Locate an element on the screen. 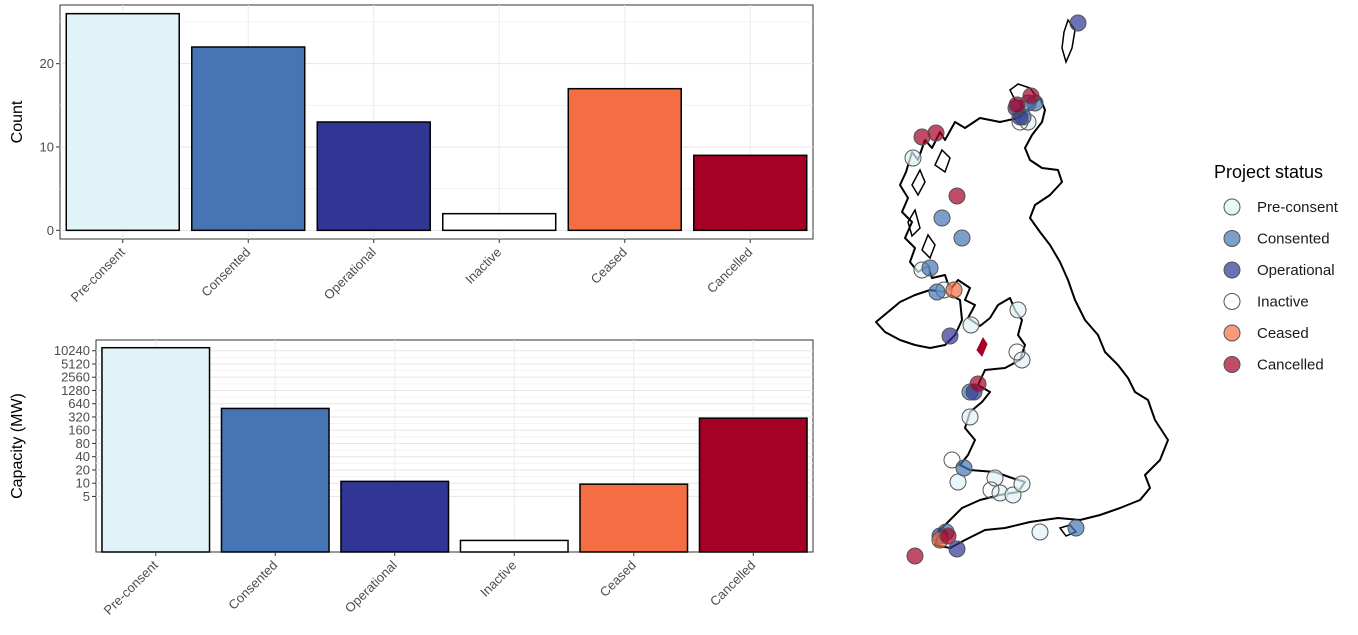  y-axis-title: Count is located at coordinates (17, 121).